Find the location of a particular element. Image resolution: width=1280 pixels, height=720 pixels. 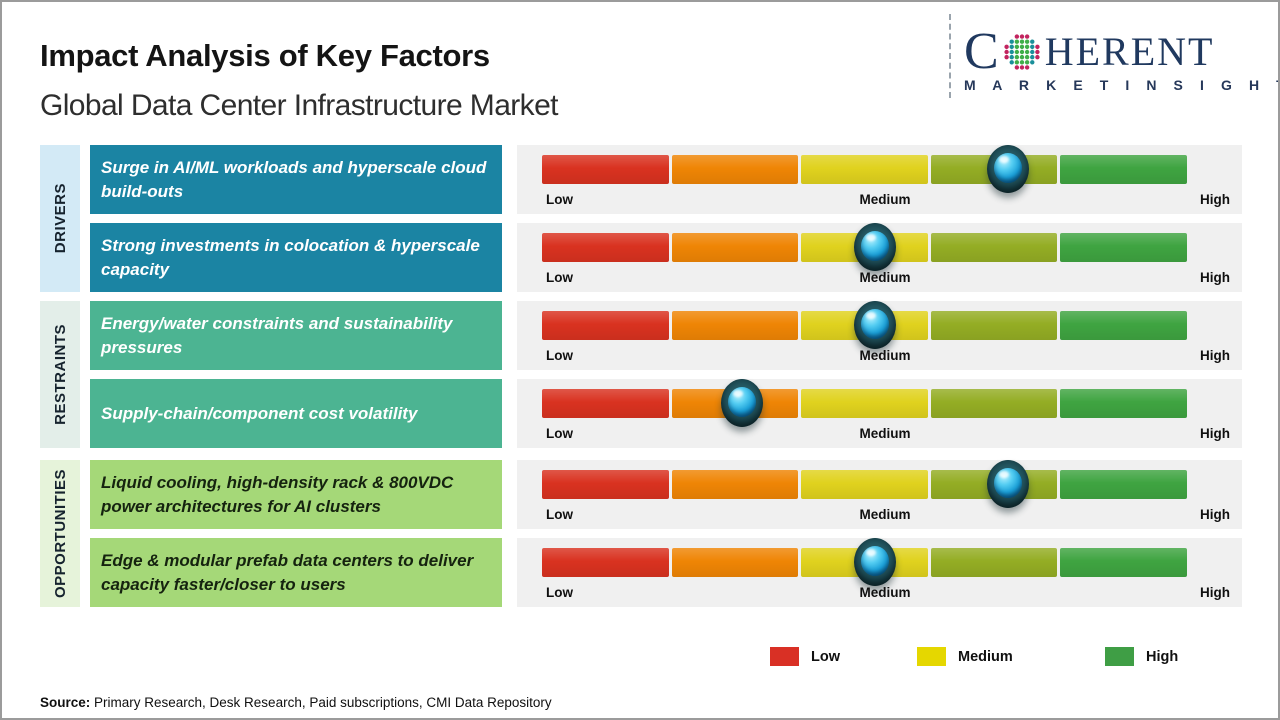

impact-bar-row-3: Low Medium High is located at coordinates (879, 335).